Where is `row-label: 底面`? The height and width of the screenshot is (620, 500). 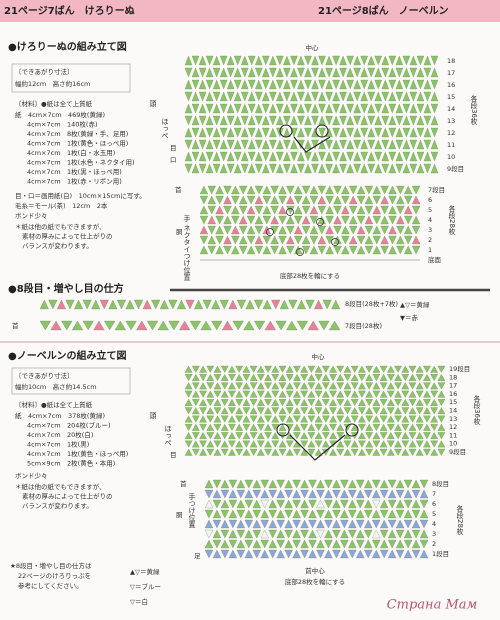 row-label: 底面 is located at coordinates (435, 259).